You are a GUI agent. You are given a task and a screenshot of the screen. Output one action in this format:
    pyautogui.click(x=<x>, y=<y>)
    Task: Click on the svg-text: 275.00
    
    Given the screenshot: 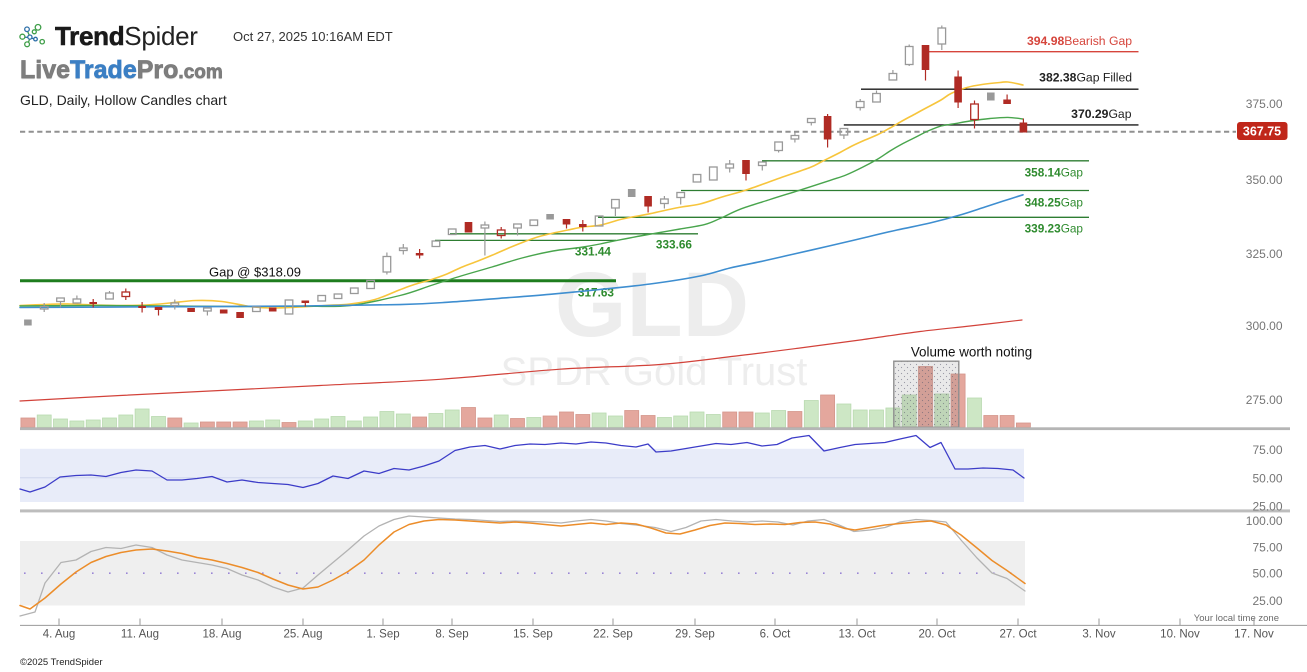 What is the action you would take?
    pyautogui.click(x=1264, y=400)
    